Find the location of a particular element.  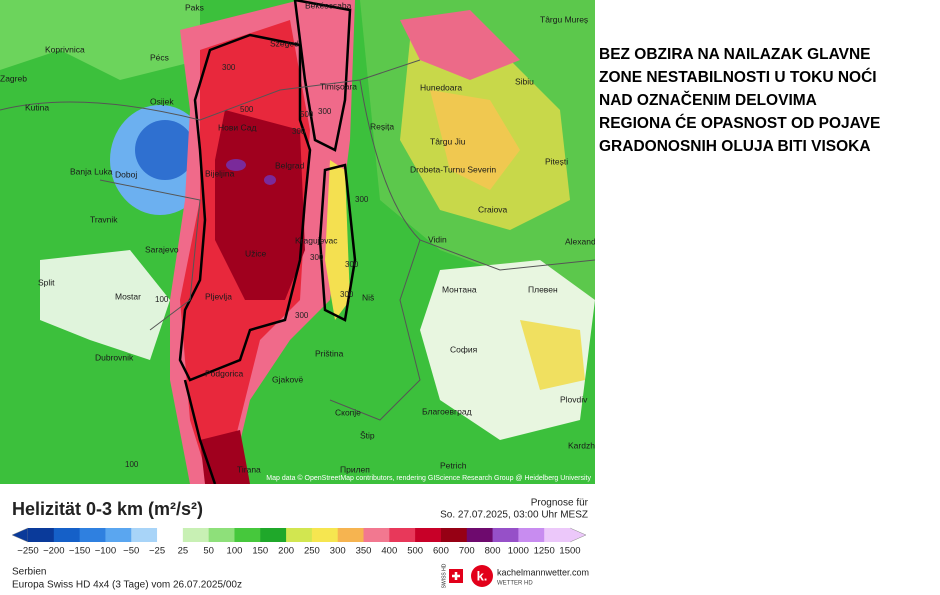

city-label: Timișoara is located at coordinates (338, 86).